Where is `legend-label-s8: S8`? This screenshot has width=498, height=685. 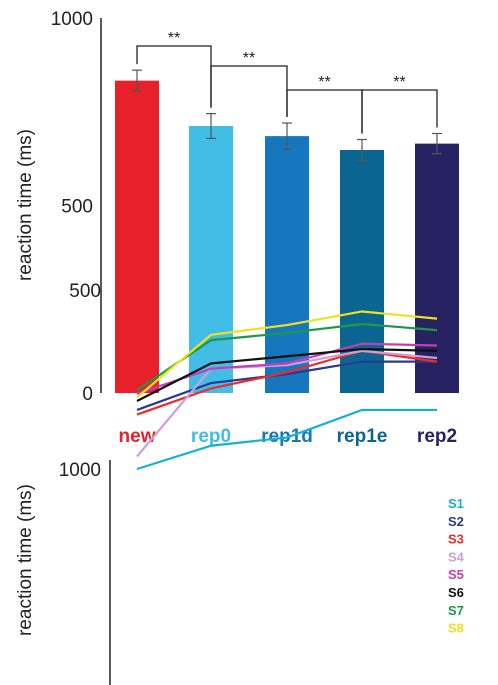 legend-label-s8: S8 is located at coordinates (456, 628).